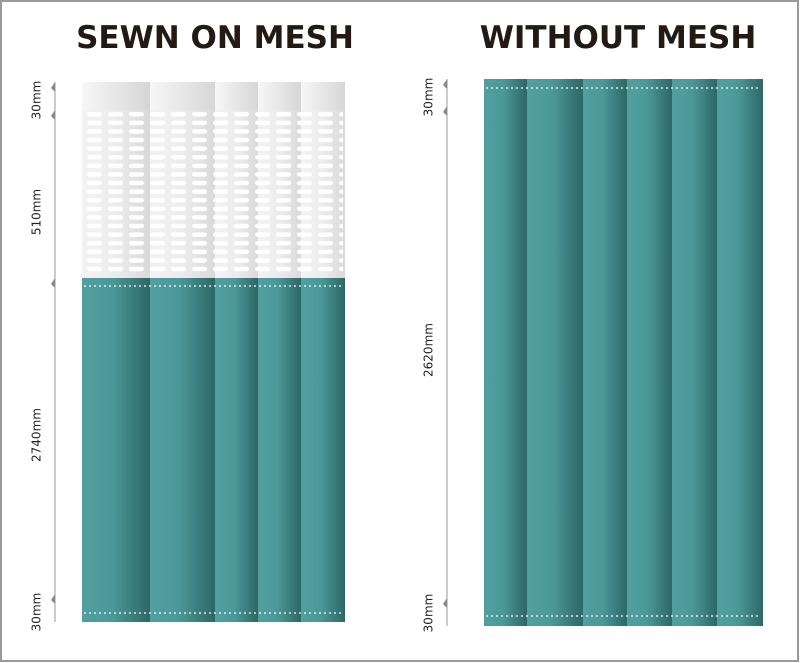 This screenshot has width=800, height=663. I want to click on dimension-label: 2740mm, so click(37, 435).